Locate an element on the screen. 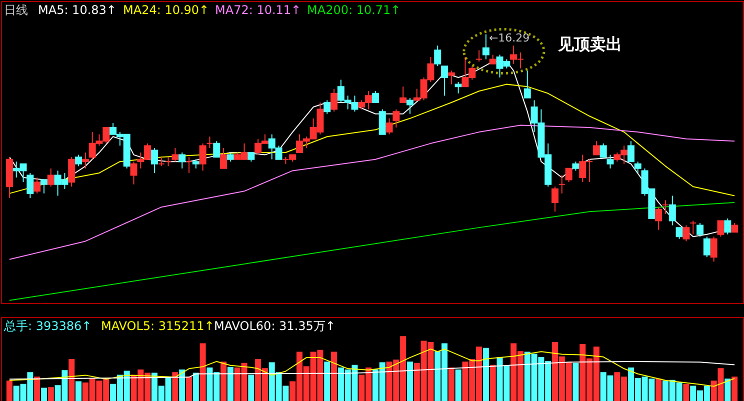  text: MA200: 10.71↑ is located at coordinates (354, 10).